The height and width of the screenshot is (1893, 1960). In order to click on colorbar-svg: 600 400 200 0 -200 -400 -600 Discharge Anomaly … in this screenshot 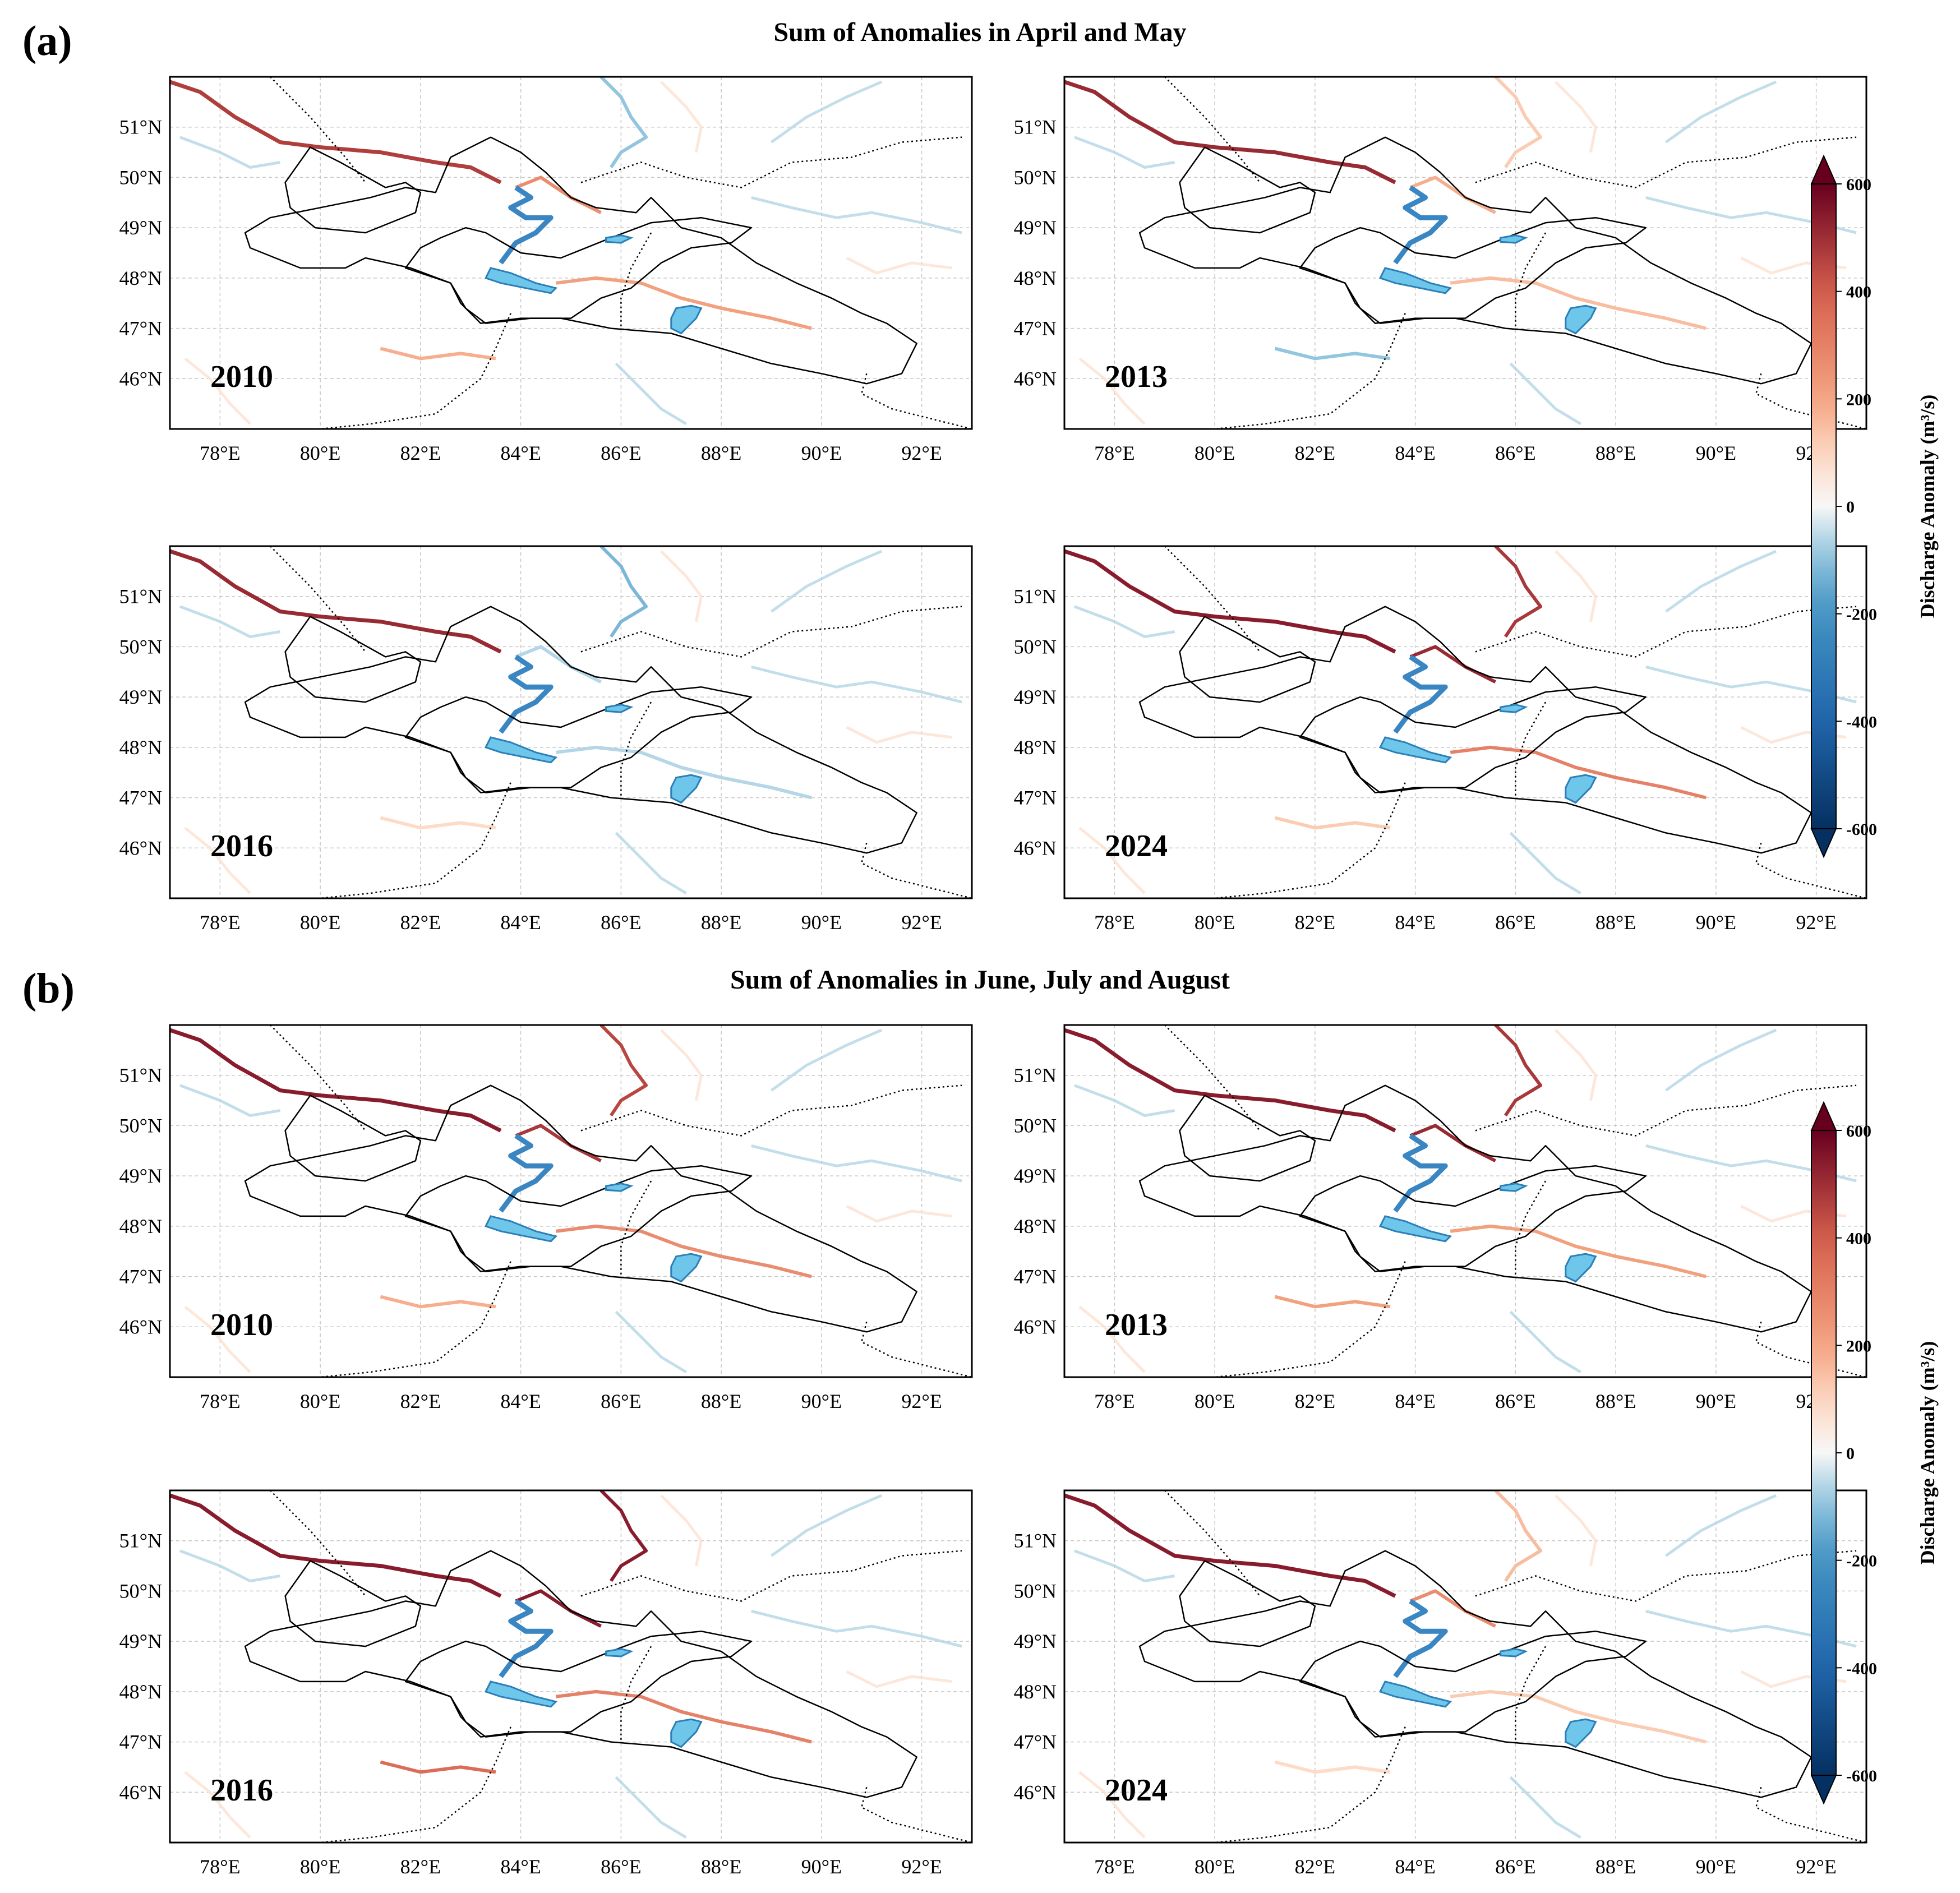, I will do `click(1874, 1453)`.